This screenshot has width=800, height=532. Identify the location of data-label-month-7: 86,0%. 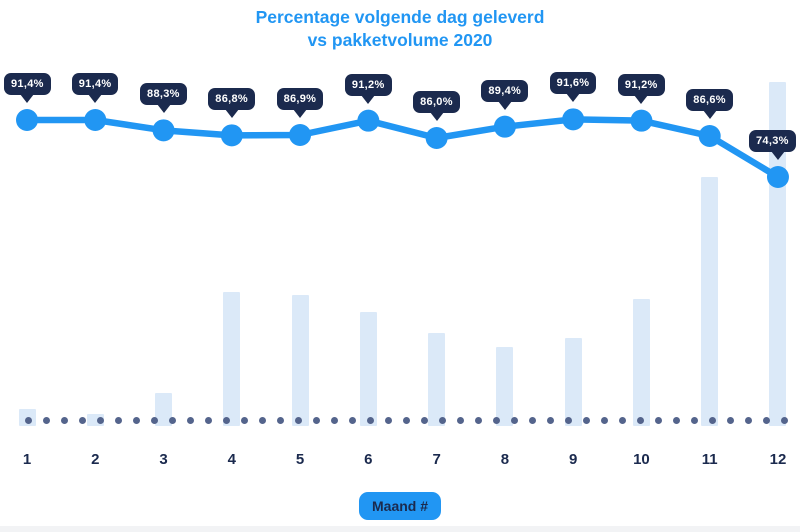
(436, 102).